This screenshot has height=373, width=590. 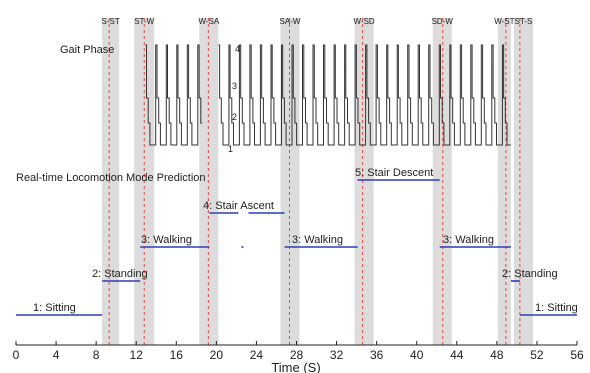 I want to click on gait-level-label-4: 4, so click(x=237, y=49).